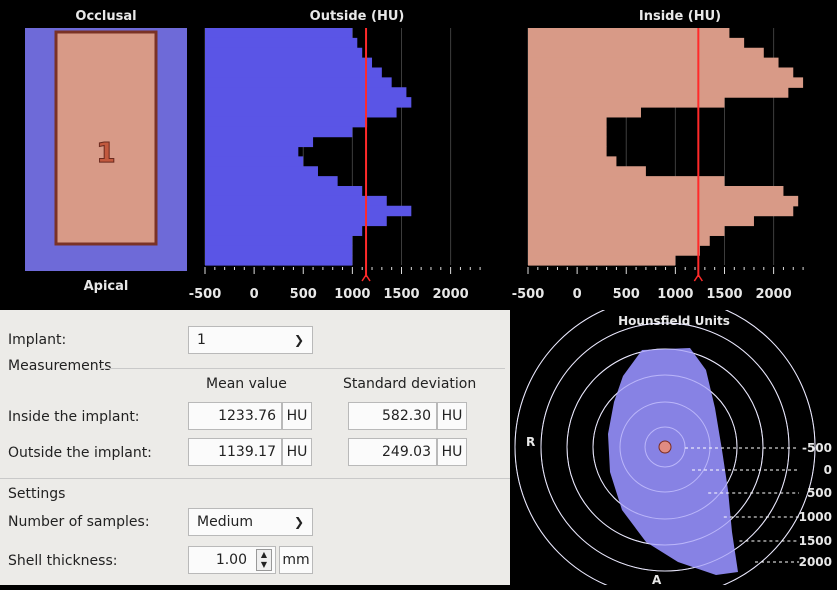 The width and height of the screenshot is (837, 590). Describe the element at coordinates (528, 294) in the screenshot. I see `tick-label: -500` at that location.